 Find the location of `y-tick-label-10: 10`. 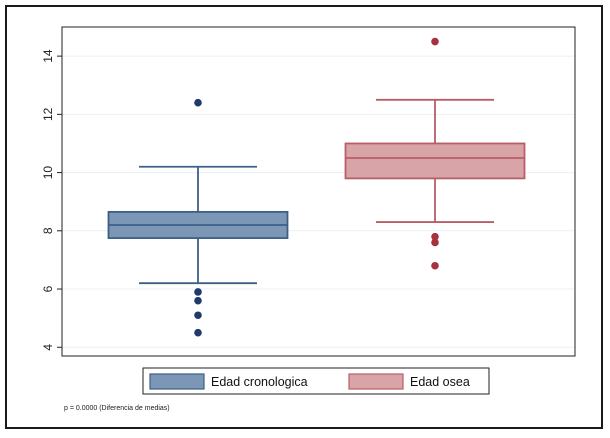

y-tick-label-10: 10 is located at coordinates (48, 173).